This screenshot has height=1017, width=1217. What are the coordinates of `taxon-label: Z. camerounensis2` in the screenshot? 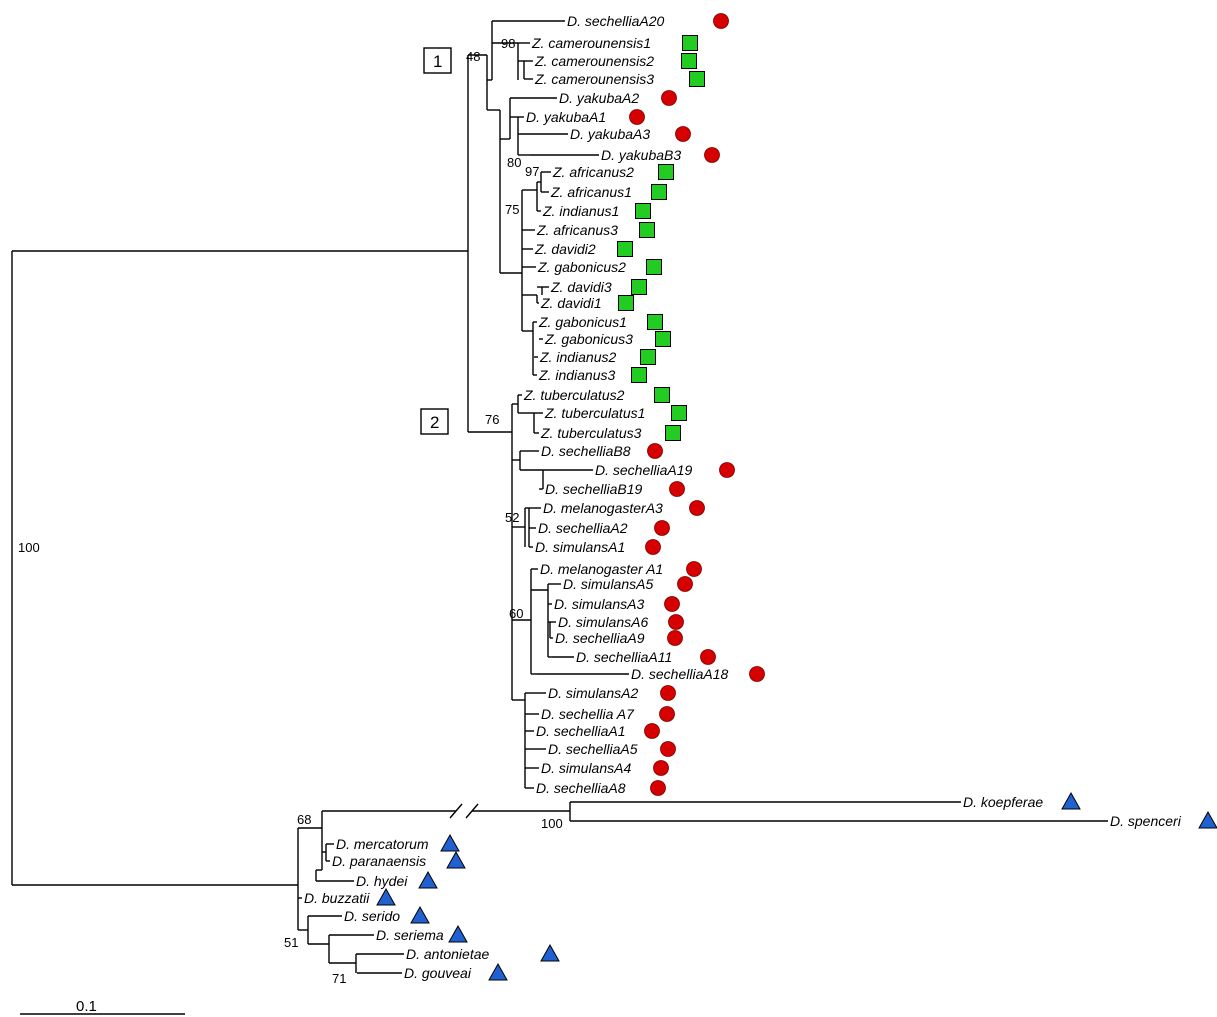 It's located at (594, 61).